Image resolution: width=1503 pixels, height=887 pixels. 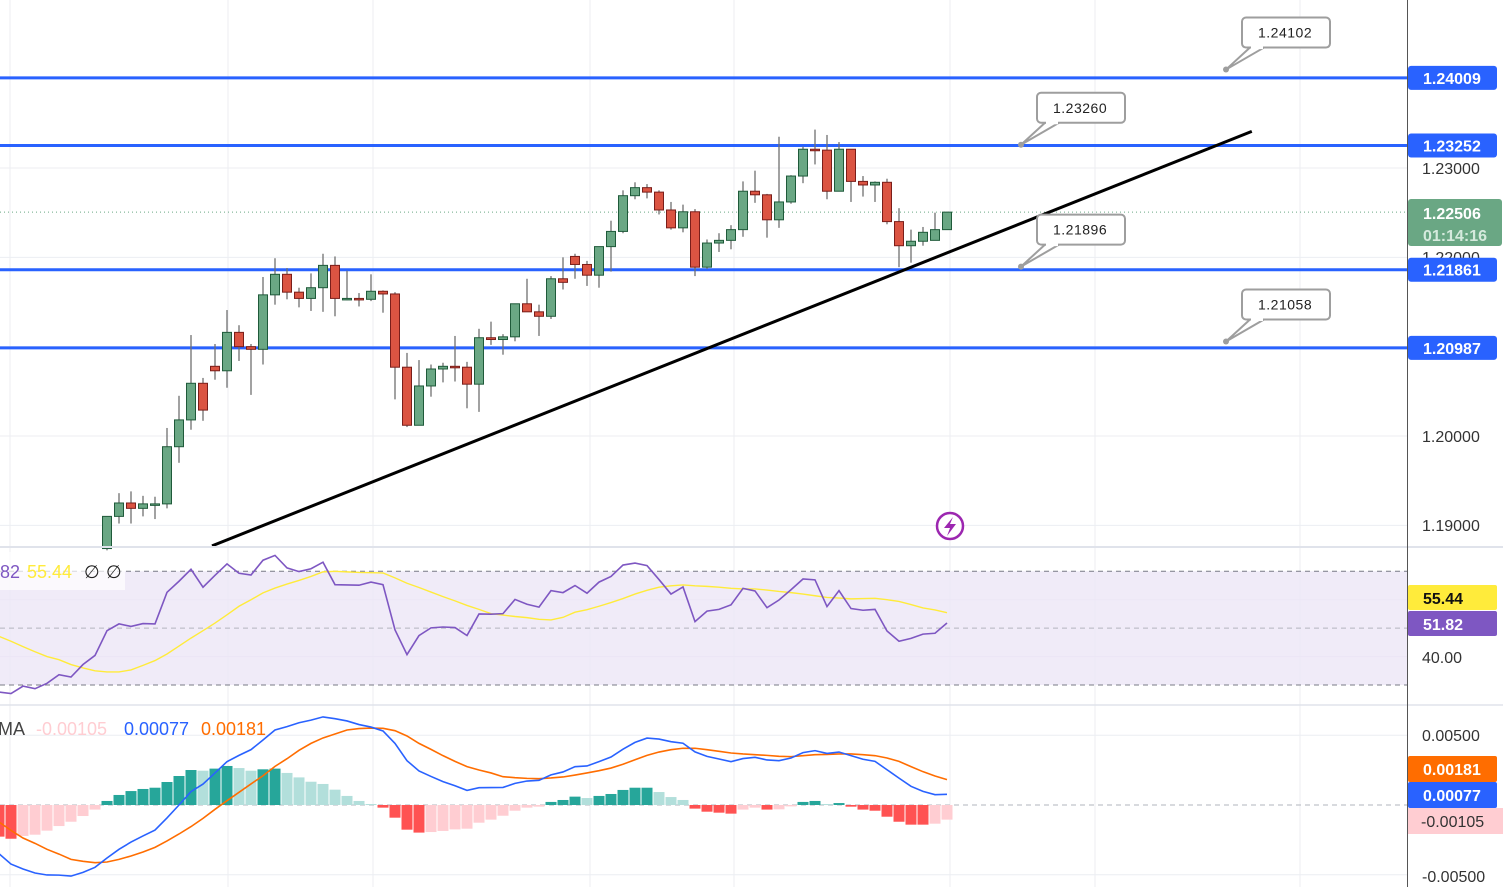 What do you see at coordinates (474, 624) in the screenshot?
I see `rsi-lines` at bounding box center [474, 624].